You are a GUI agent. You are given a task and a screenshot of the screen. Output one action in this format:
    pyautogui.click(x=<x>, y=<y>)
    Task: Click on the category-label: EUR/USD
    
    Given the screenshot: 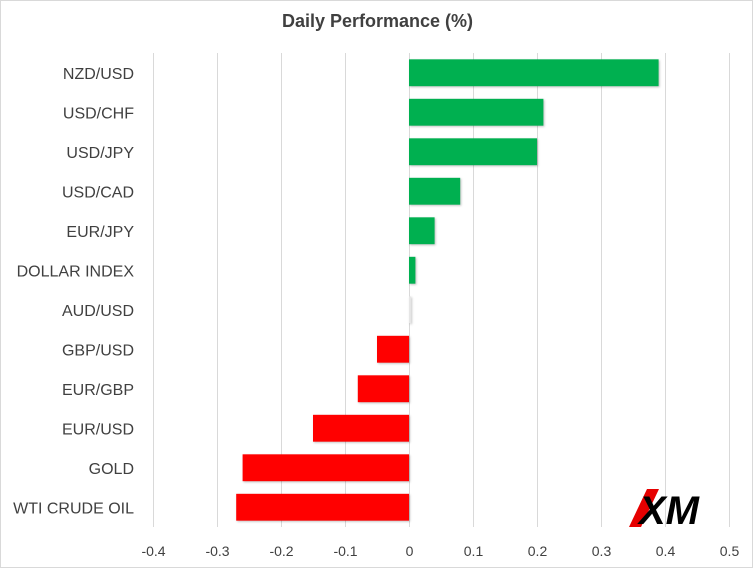 What is the action you would take?
    pyautogui.click(x=98, y=429)
    